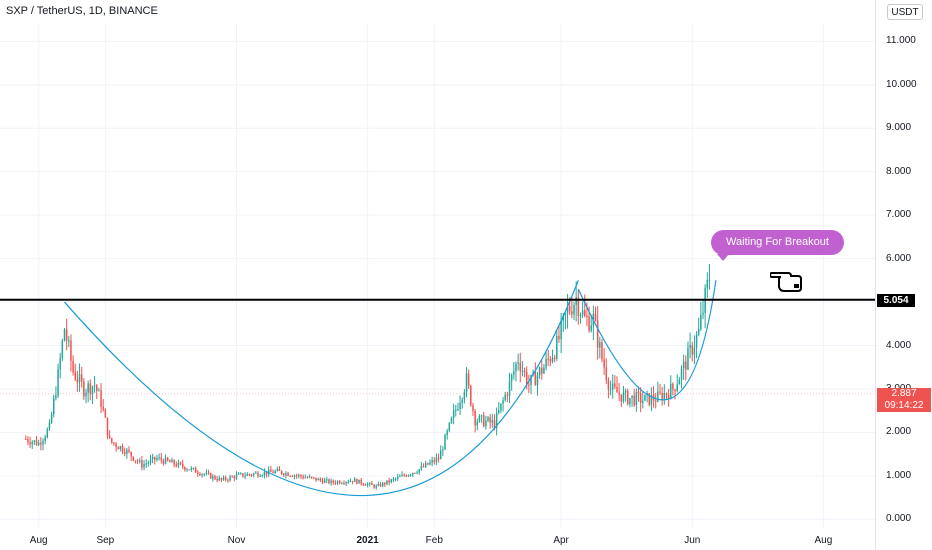 This screenshot has height=550, width=932. I want to click on y-tick-label: 6.000, so click(899, 258).